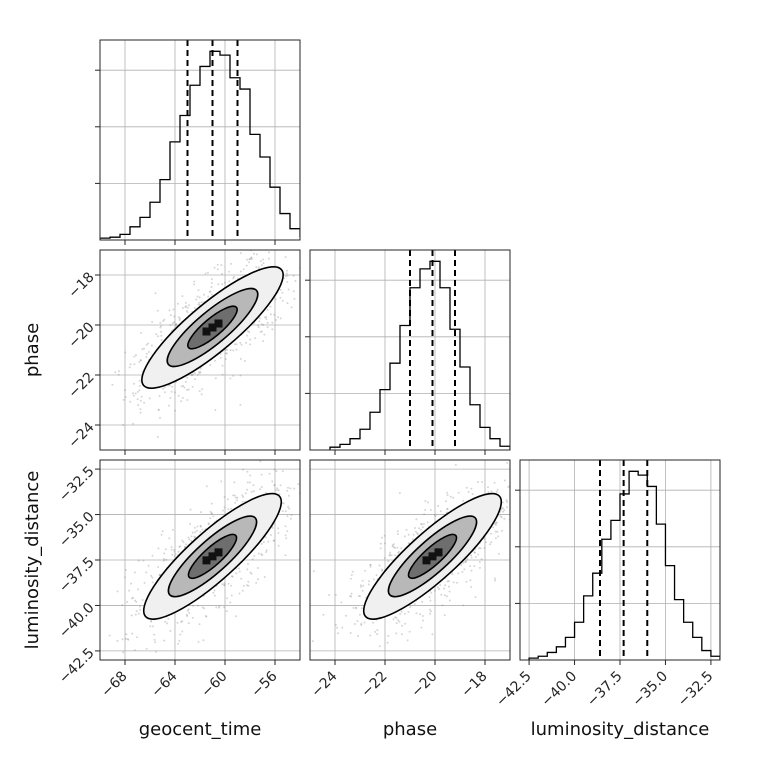 The height and width of the screenshot is (760, 760). Describe the element at coordinates (324, 684) in the screenshot. I see `tick-label-x-phase: −24` at that location.